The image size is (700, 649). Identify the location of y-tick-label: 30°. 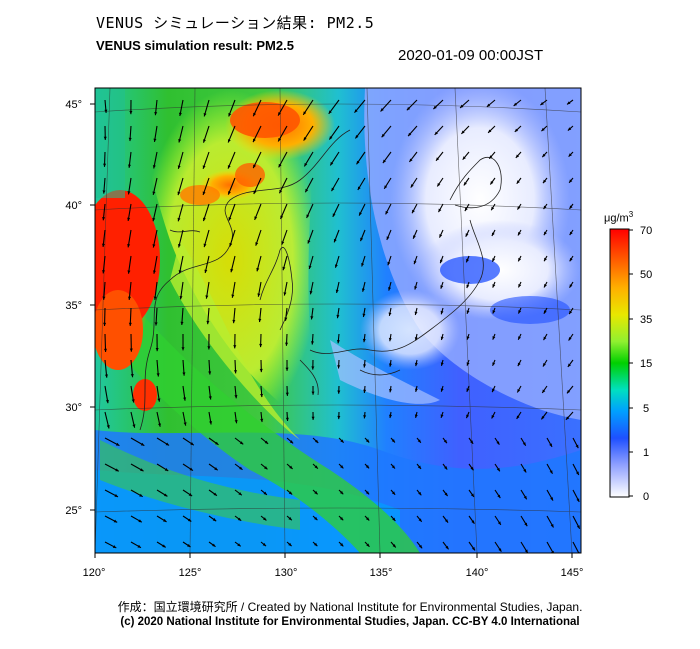
(73, 408).